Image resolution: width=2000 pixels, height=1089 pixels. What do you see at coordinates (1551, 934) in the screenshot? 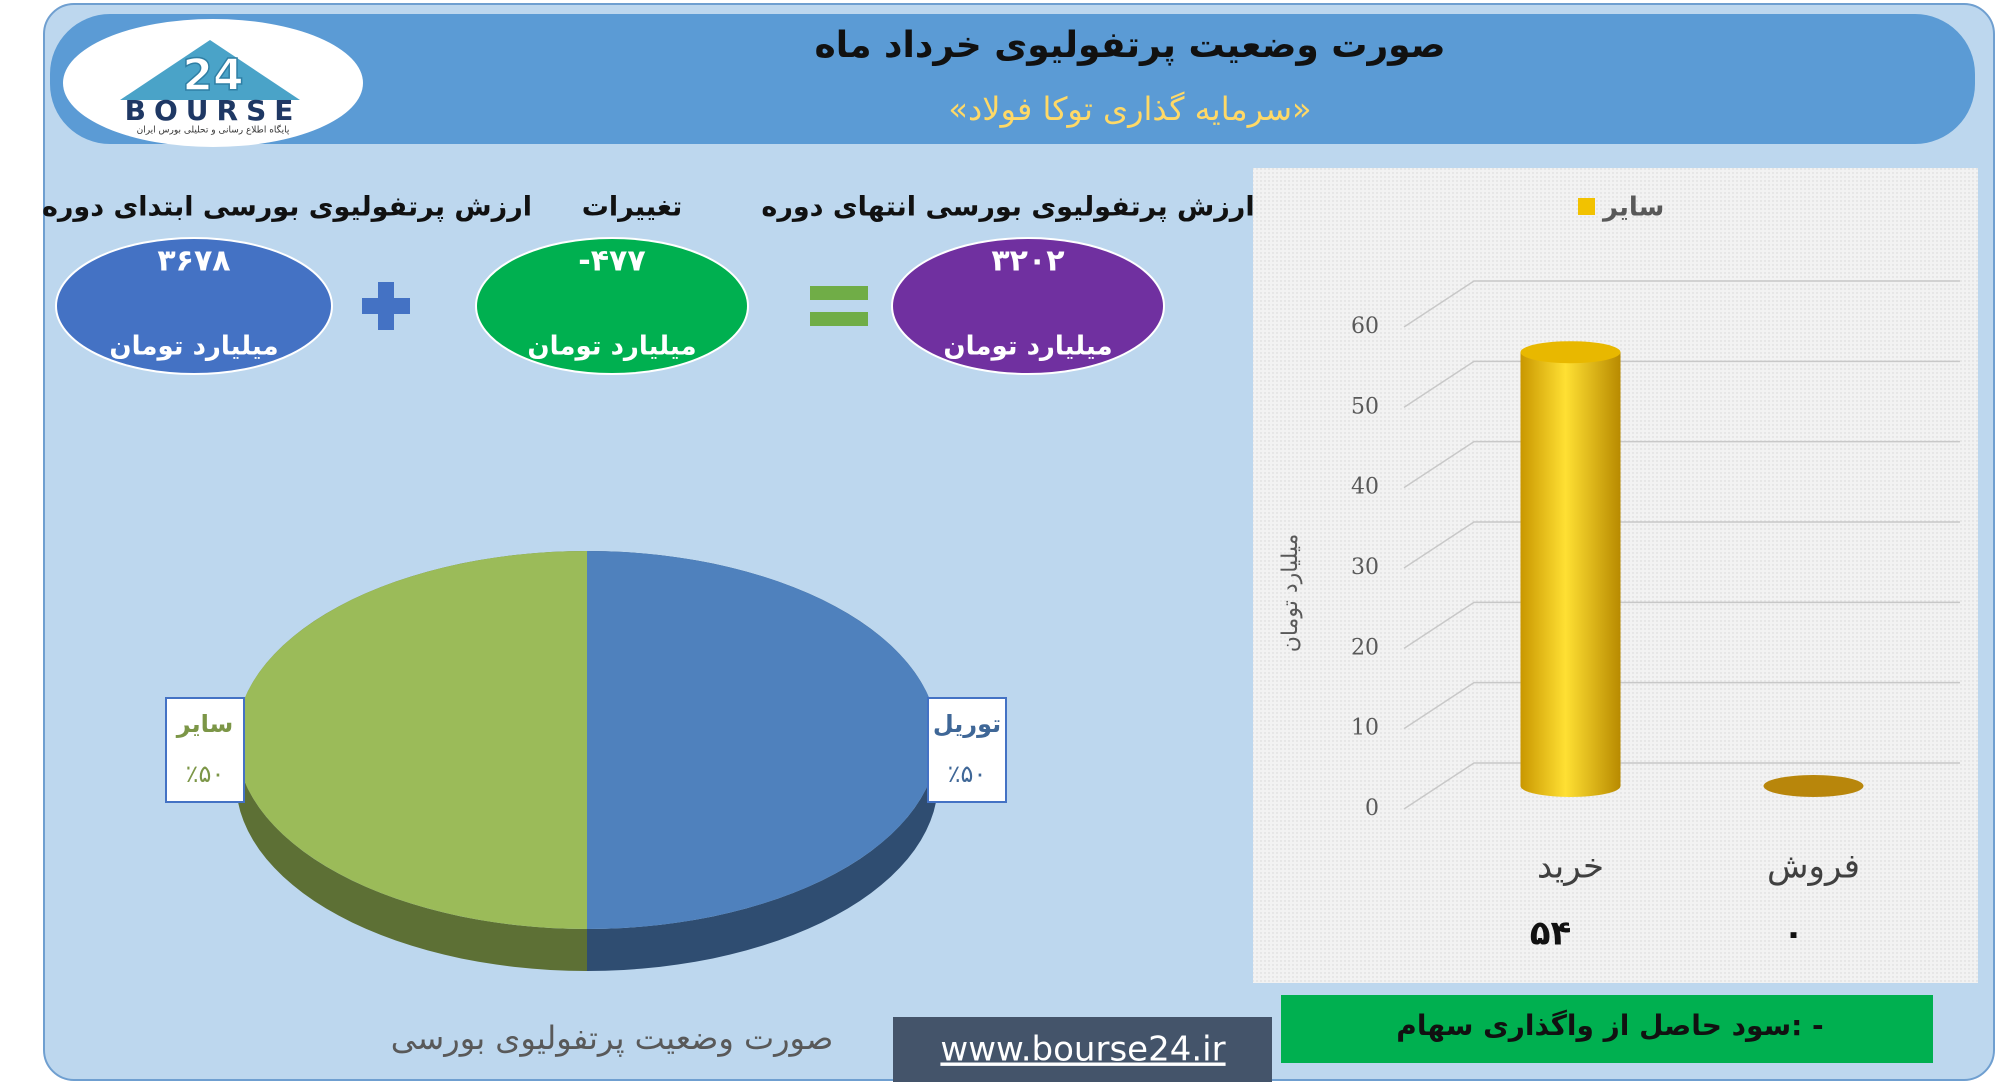
I see `value-label: ۵۴` at bounding box center [1551, 934].